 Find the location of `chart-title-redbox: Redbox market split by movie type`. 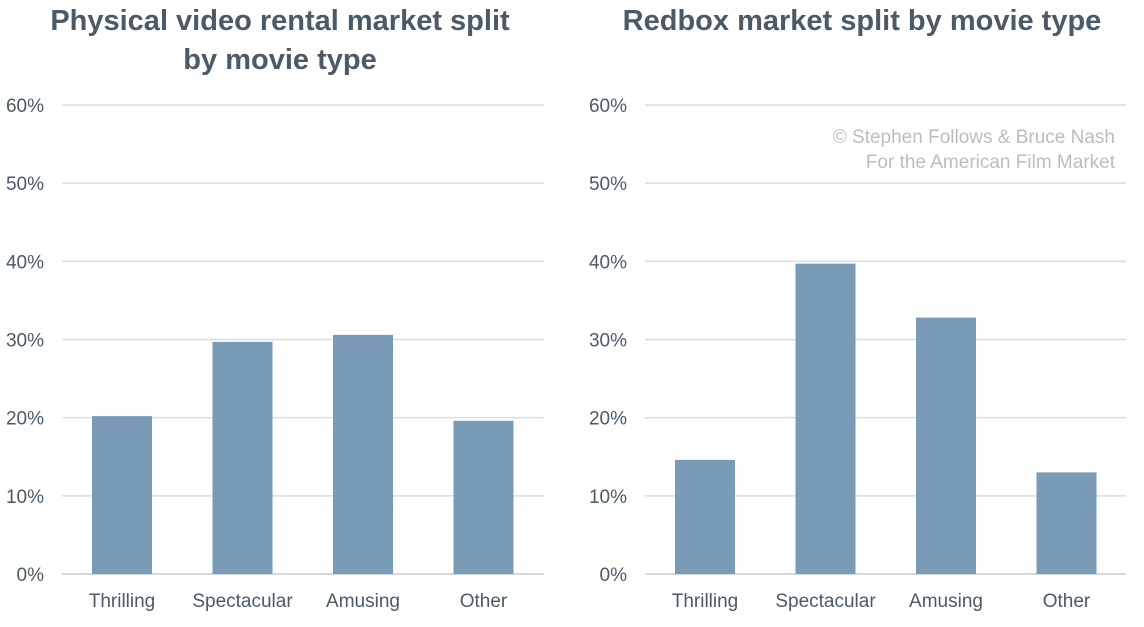

chart-title-redbox: Redbox market split by movie type is located at coordinates (862, 21).